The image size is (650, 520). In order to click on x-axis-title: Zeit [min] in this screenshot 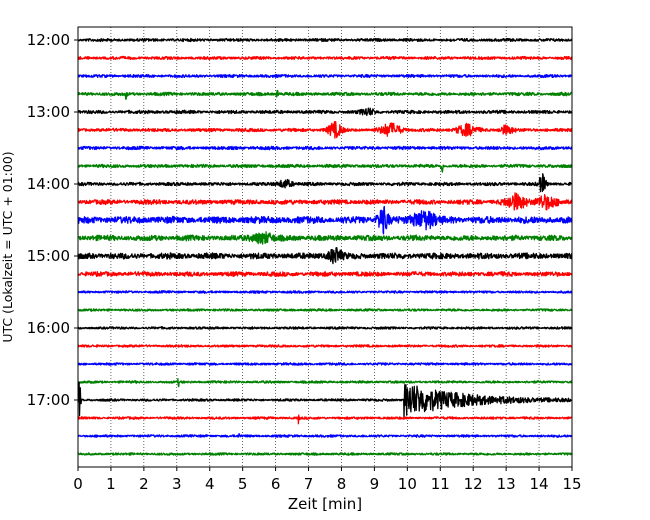, I will do `click(325, 504)`.